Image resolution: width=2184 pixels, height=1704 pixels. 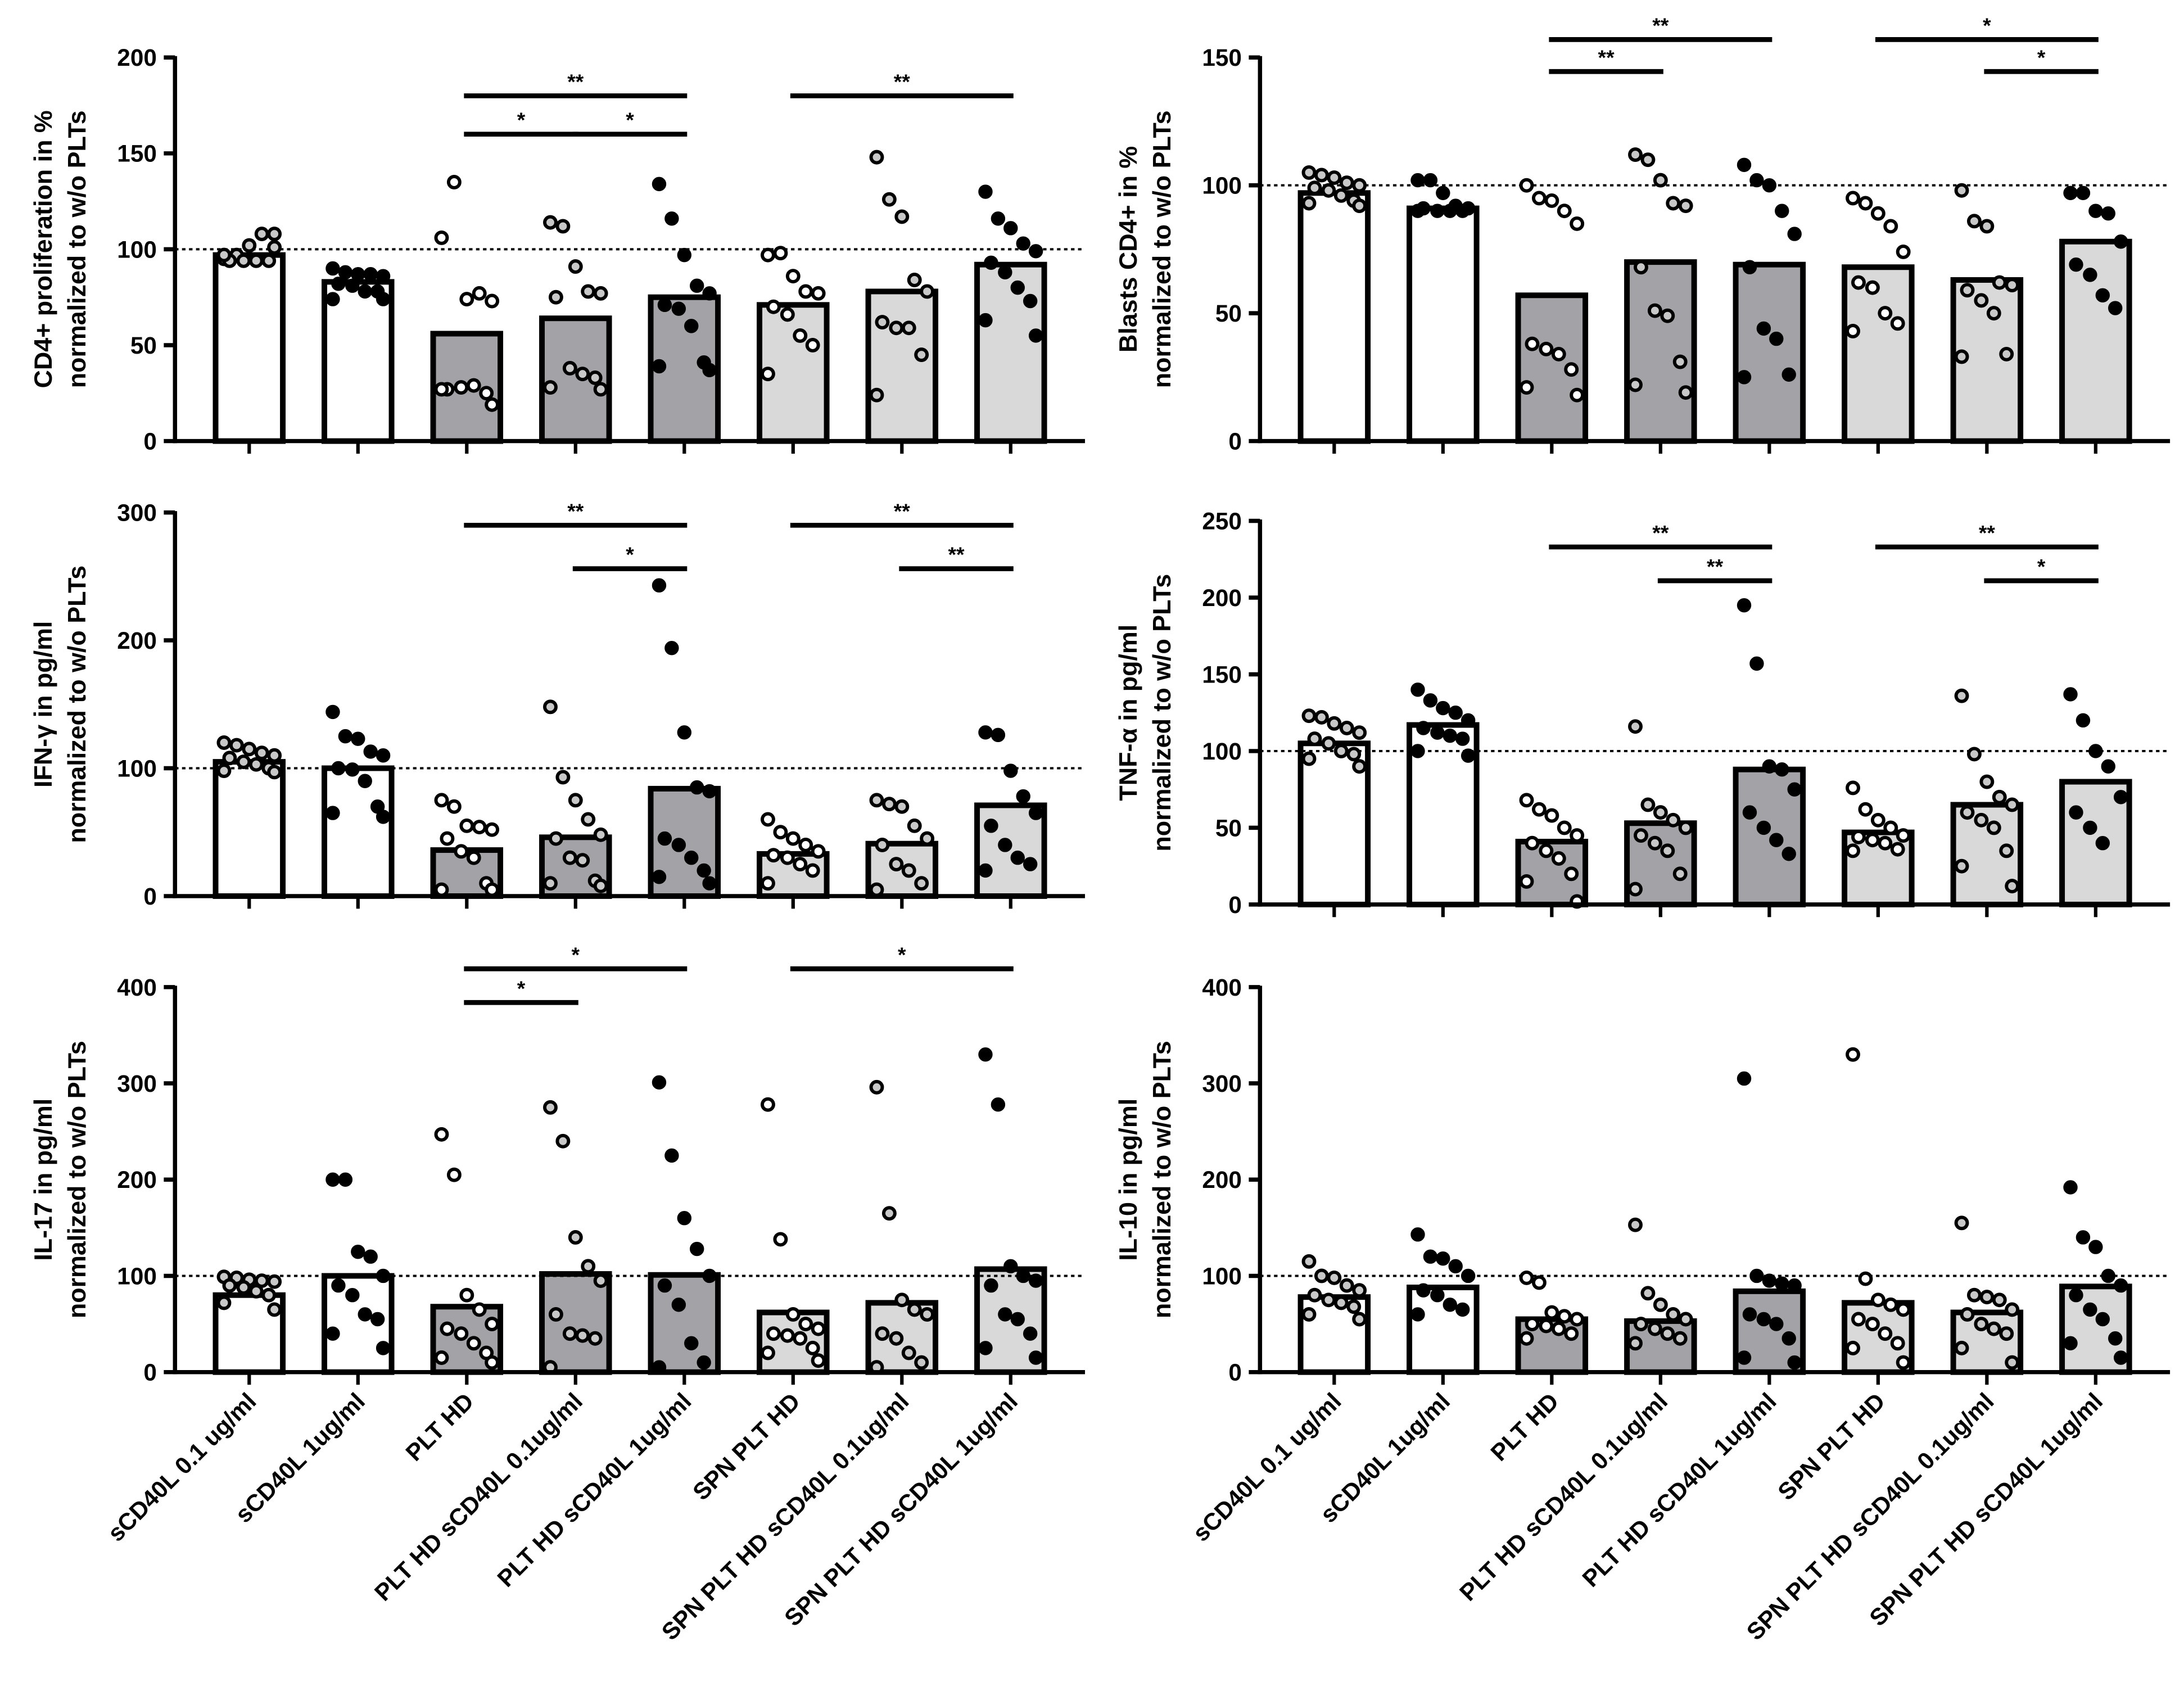 I want to click on y-tick-label: 200, so click(x=1222, y=1180).